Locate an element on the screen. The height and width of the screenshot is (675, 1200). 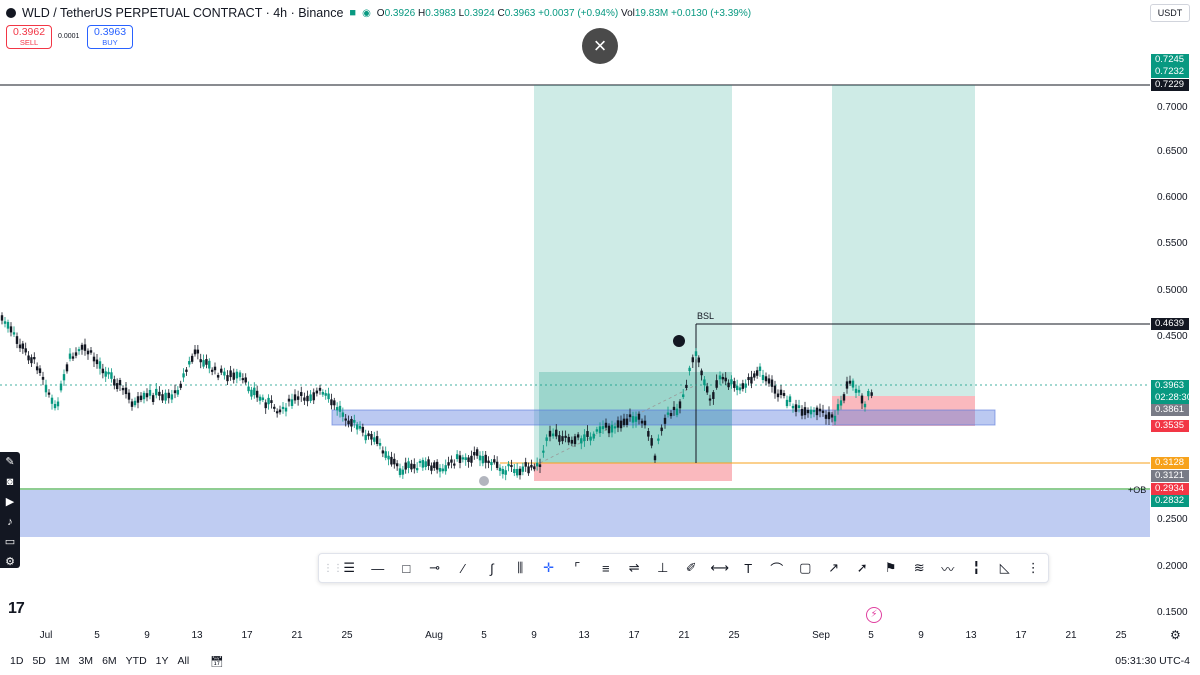
range-1m: 1M is located at coordinates (62, 661).